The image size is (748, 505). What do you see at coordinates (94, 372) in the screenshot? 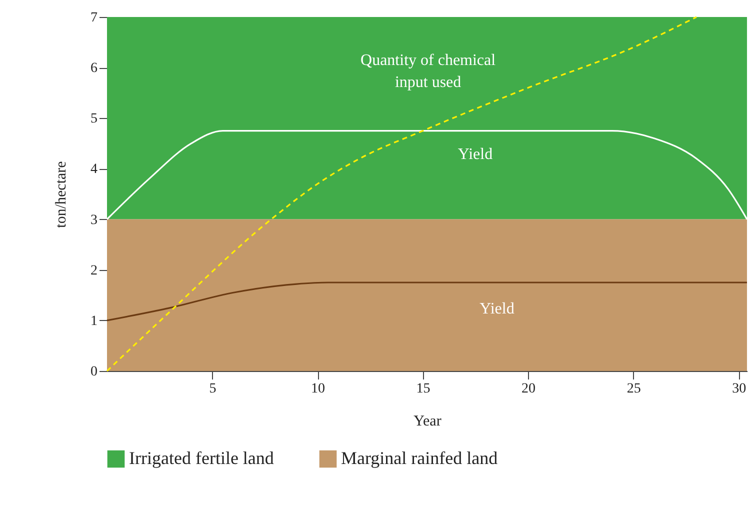
I see `y-tick-label: 0` at bounding box center [94, 372].